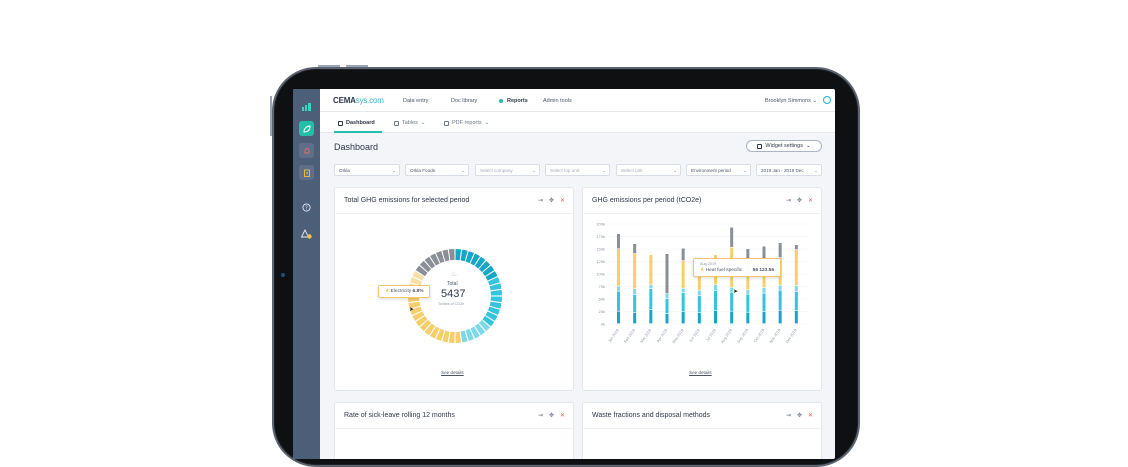 The image size is (1128, 467). I want to click on help-icon: ?, so click(306, 207).